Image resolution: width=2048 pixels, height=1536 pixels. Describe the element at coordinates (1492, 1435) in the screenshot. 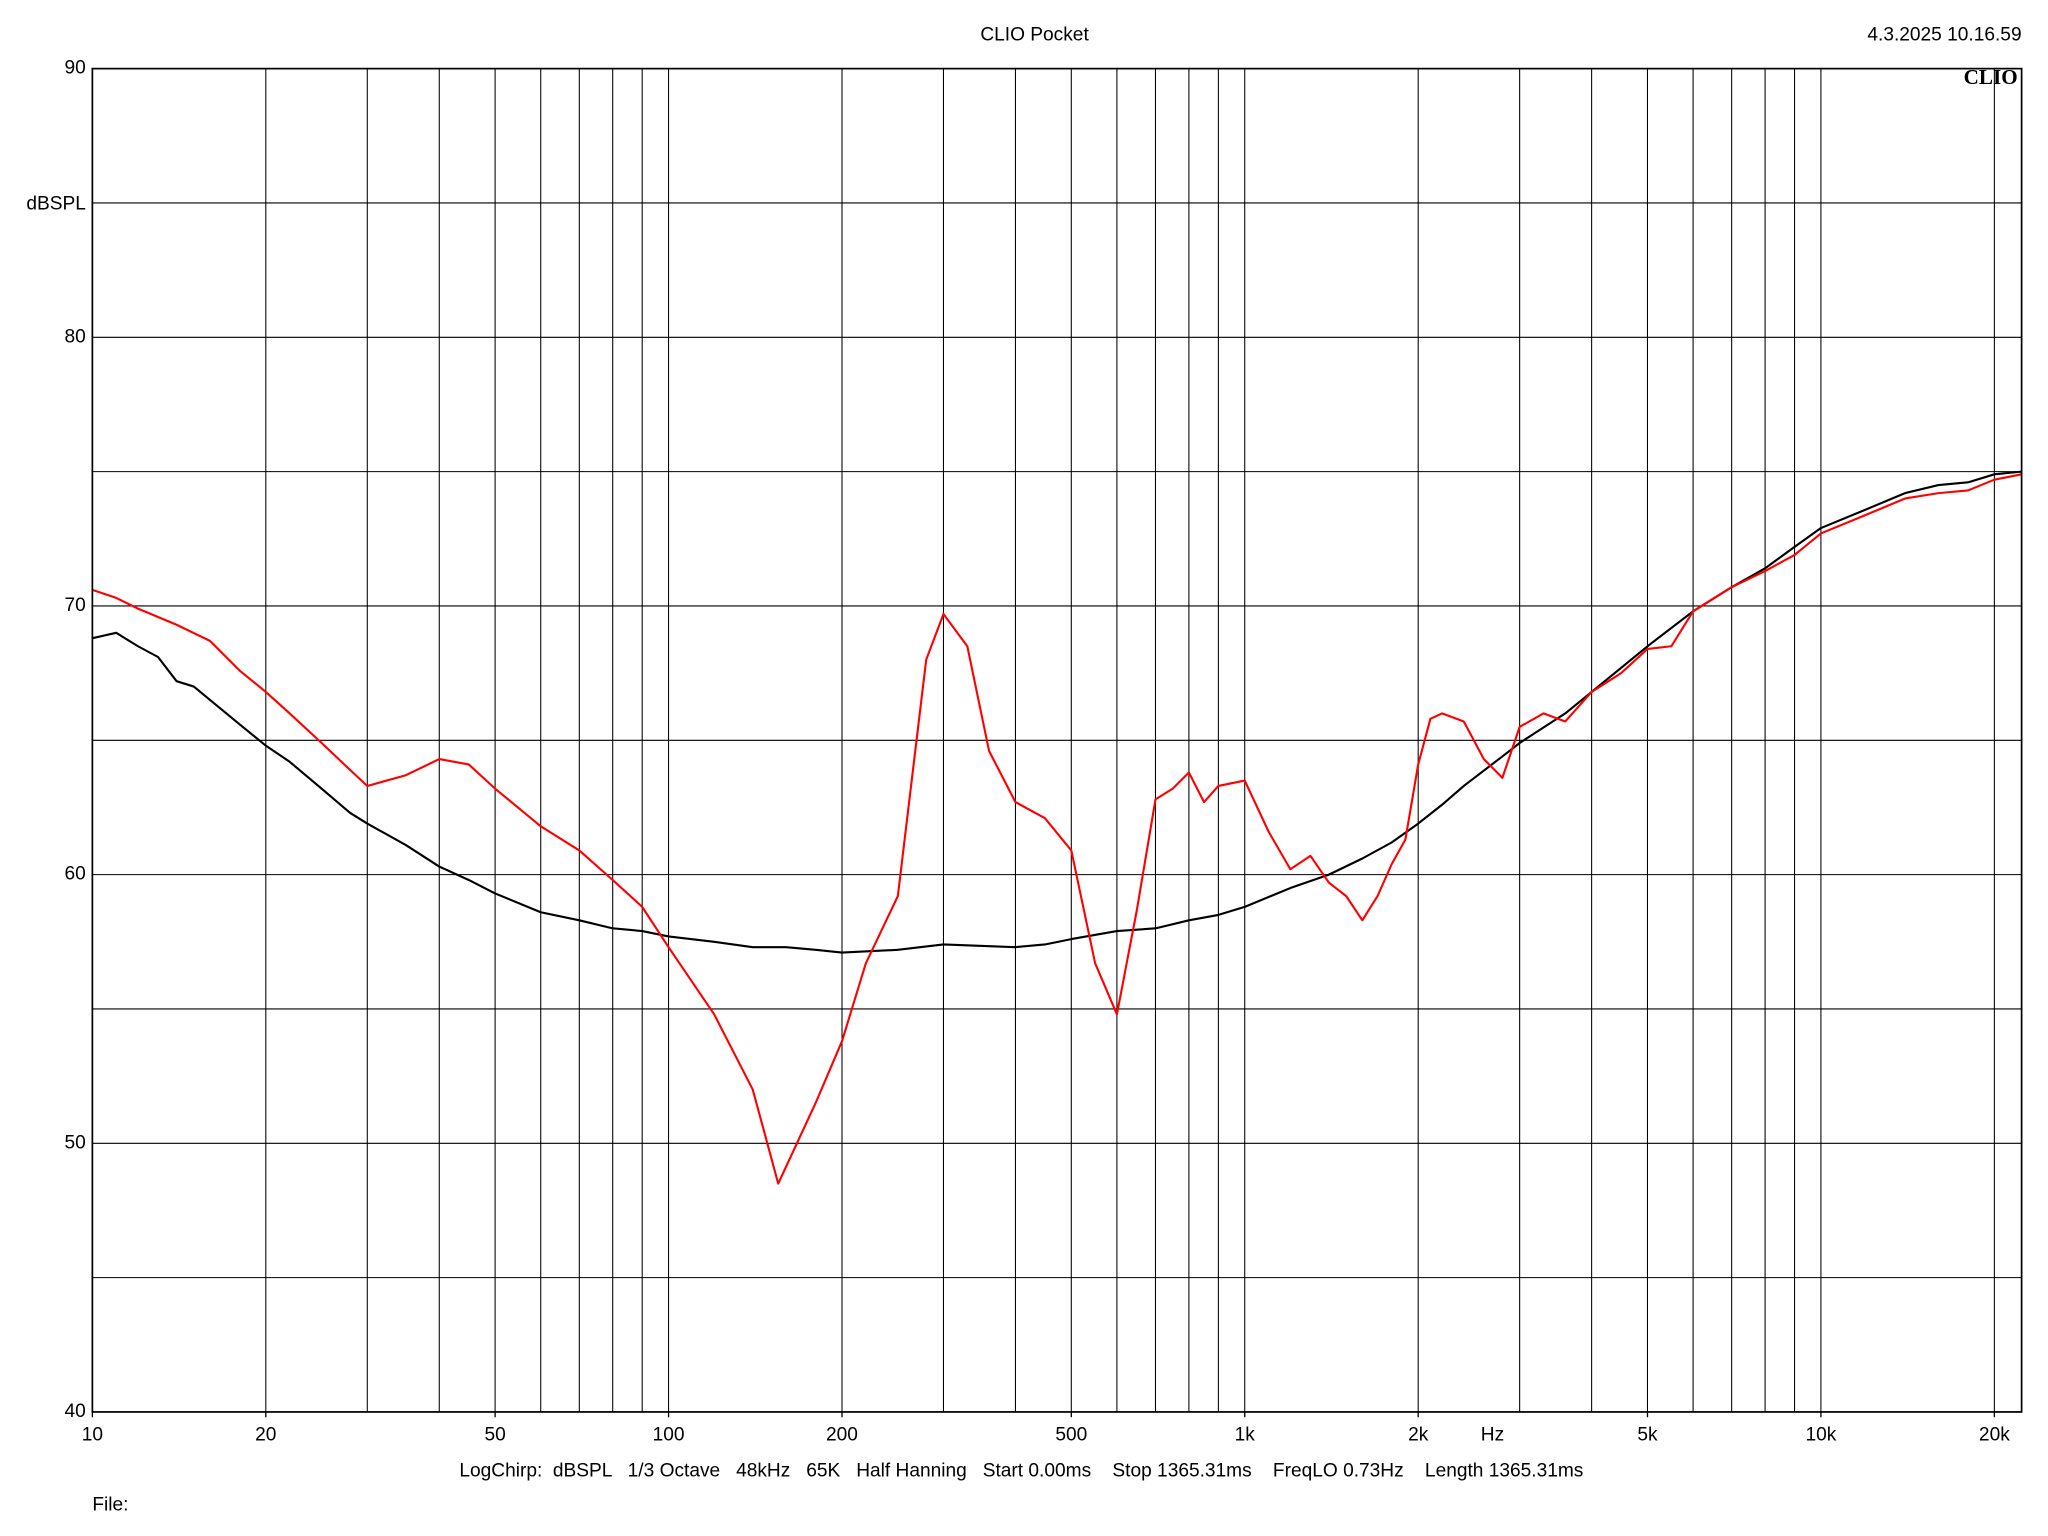

I see `x-axis-unit: Hz` at that location.